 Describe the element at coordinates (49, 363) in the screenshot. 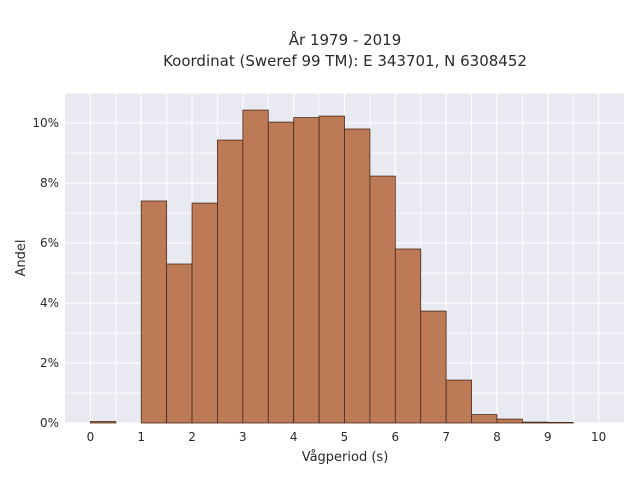

I see `y-tick-label: 2%` at that location.